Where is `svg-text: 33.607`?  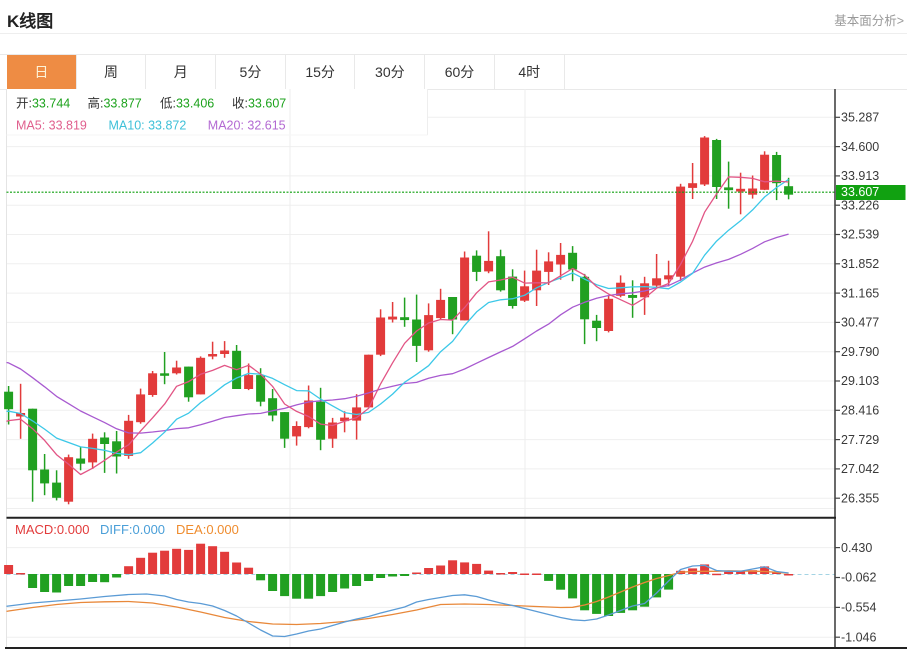
svg-text: 33.607 is located at coordinates (860, 192).